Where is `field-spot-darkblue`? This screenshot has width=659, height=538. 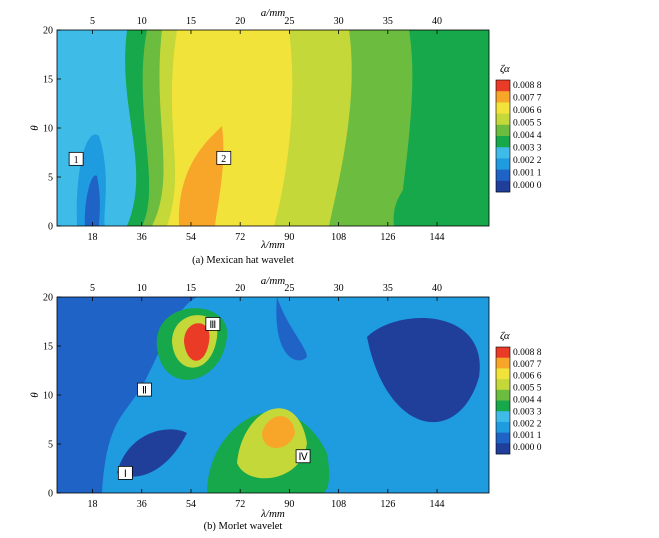 field-spot-darkblue is located at coordinates (291, 329).